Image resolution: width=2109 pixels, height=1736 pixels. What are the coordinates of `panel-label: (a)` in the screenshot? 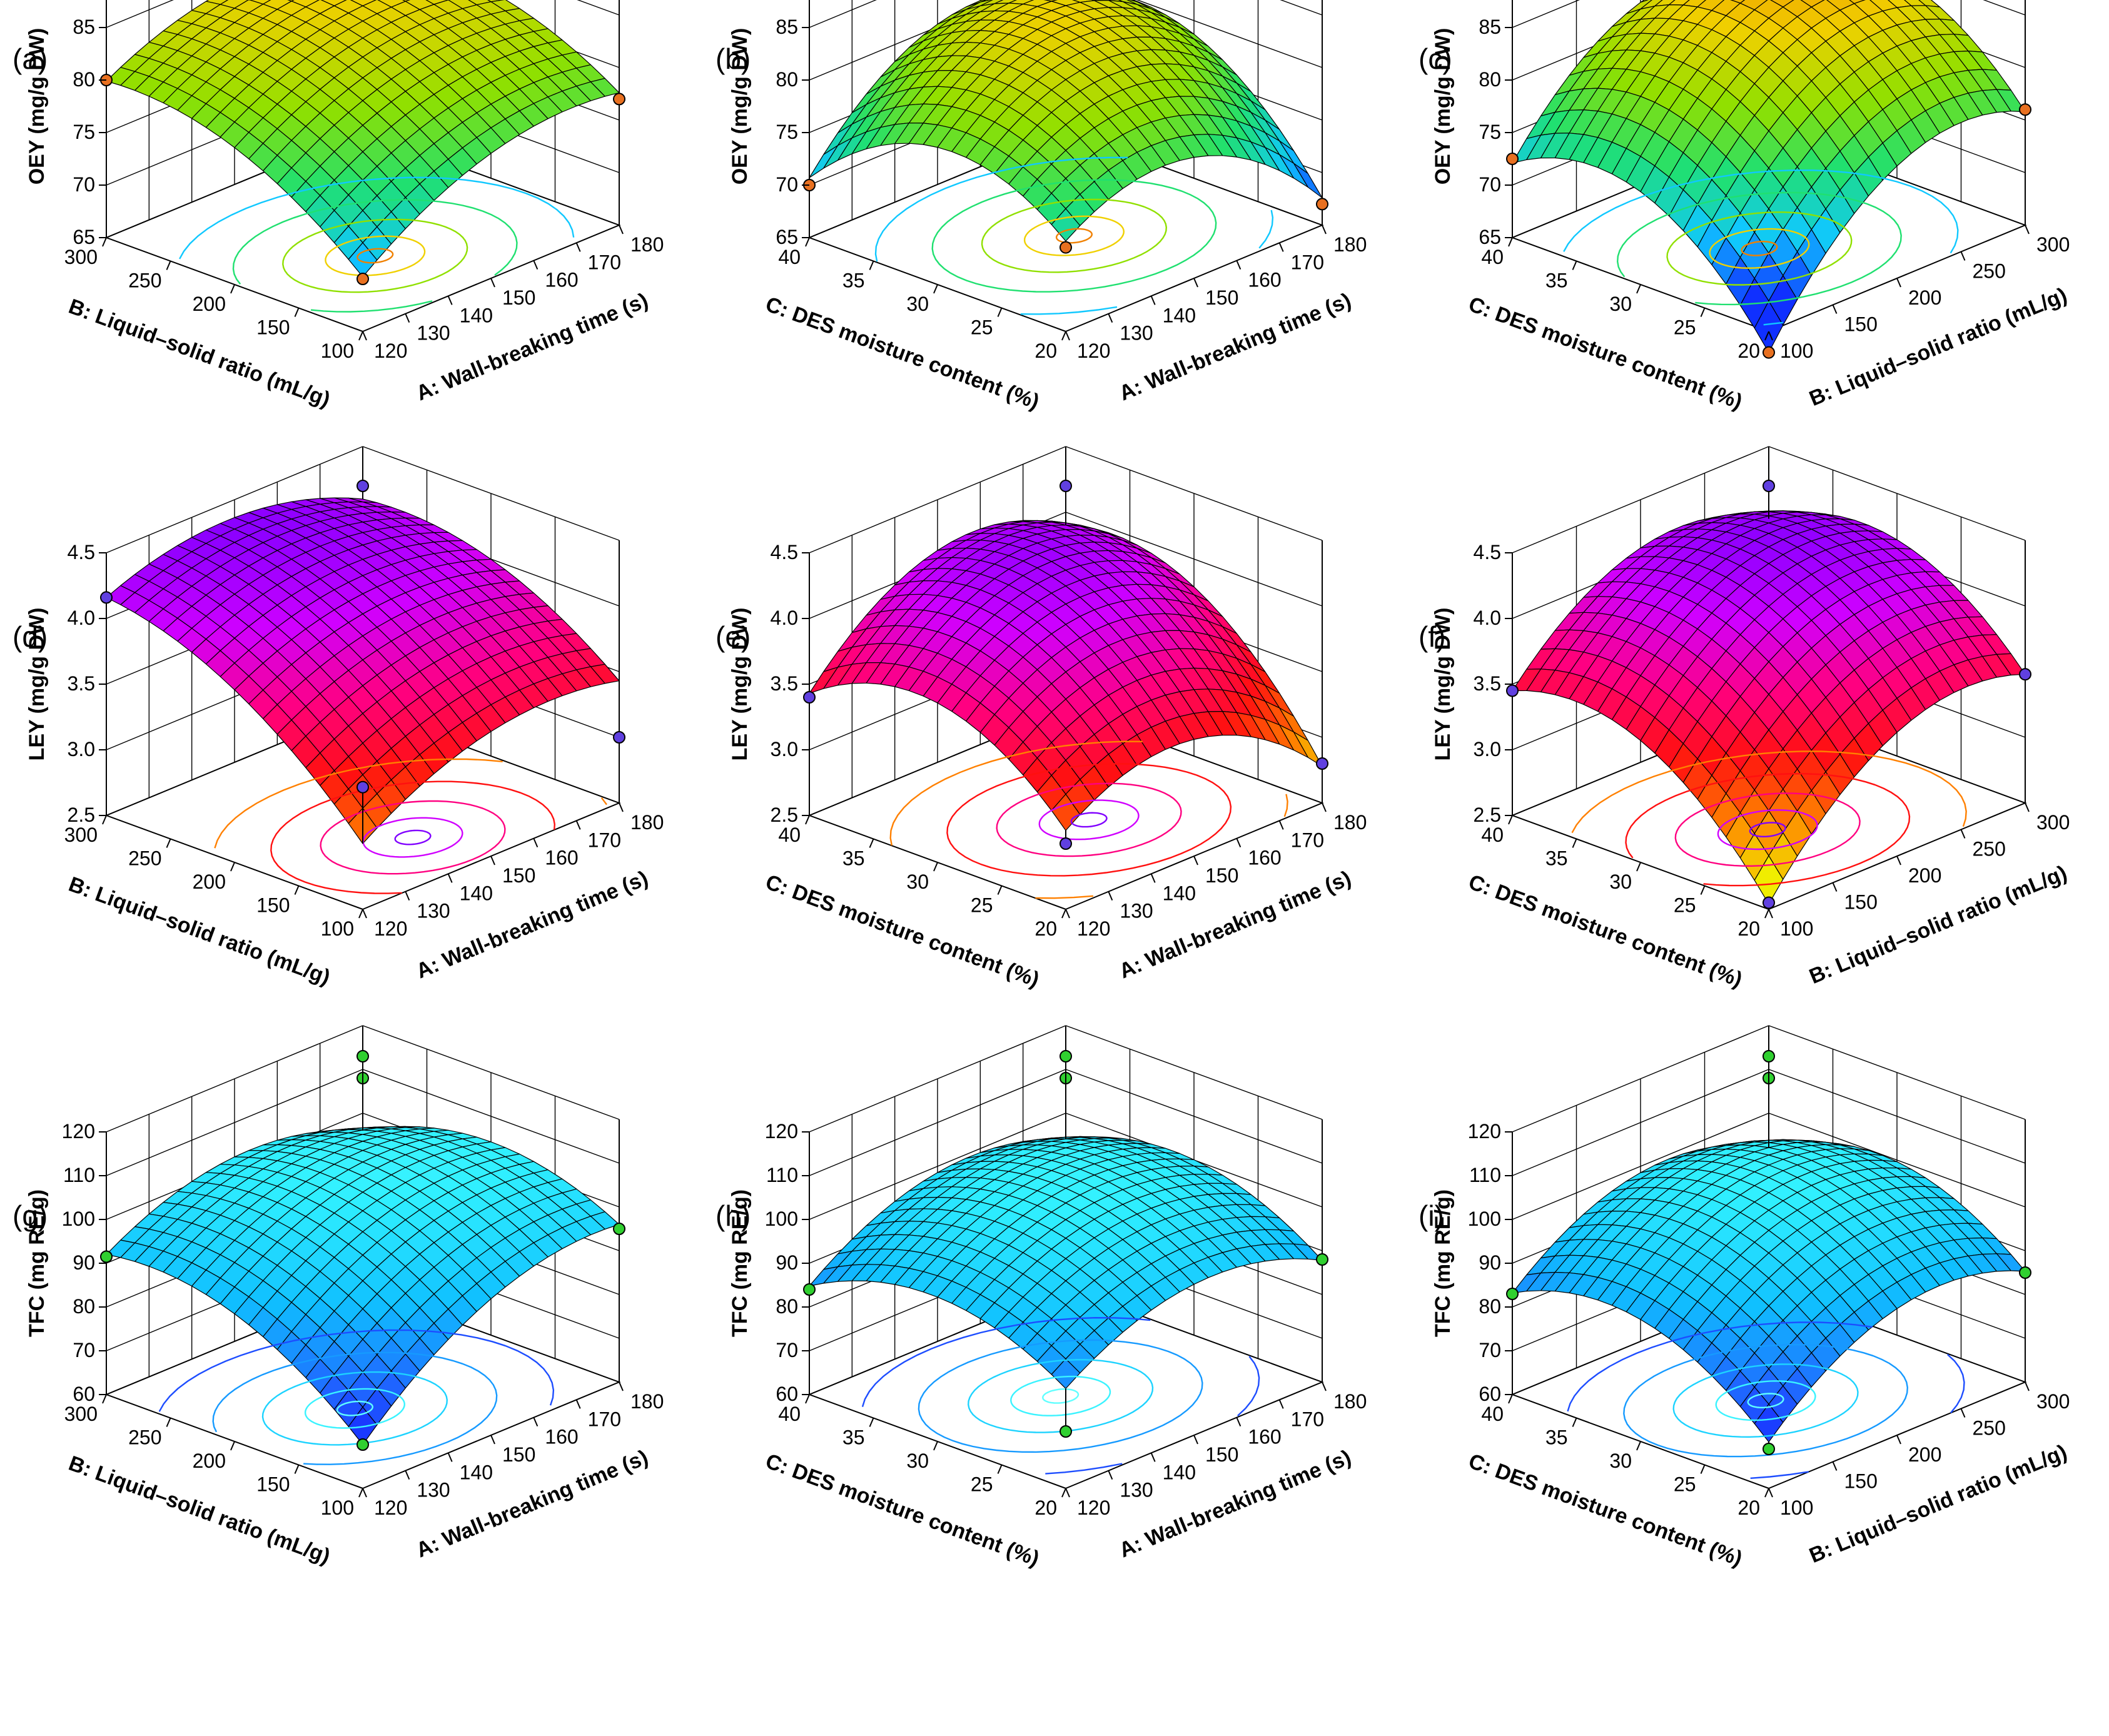 It's located at (30, 59).